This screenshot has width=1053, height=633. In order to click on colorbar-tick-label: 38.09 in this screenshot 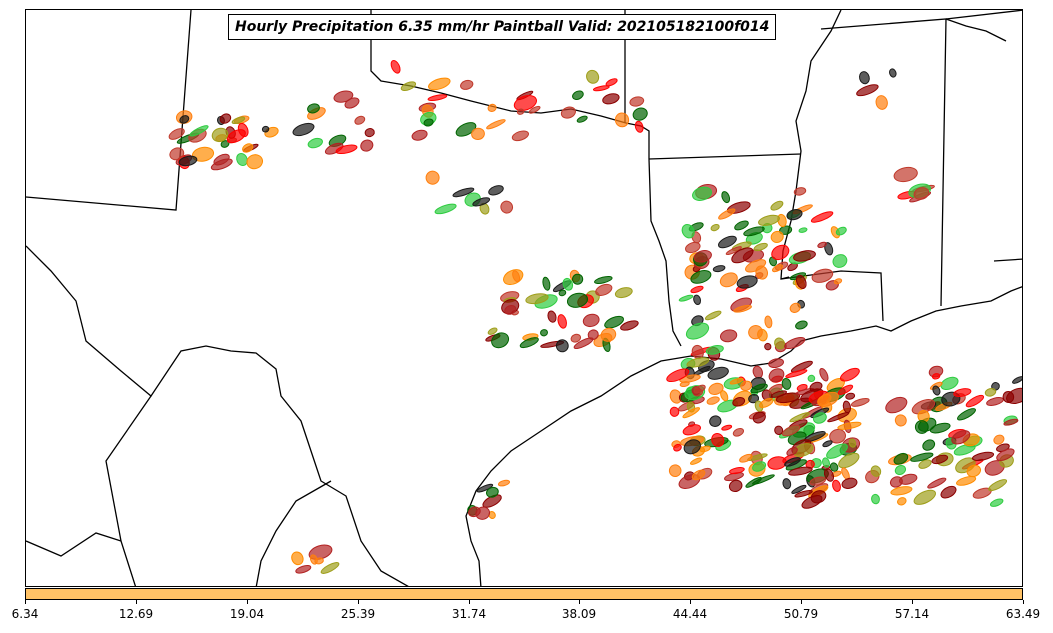, I will do `click(579, 614)`.